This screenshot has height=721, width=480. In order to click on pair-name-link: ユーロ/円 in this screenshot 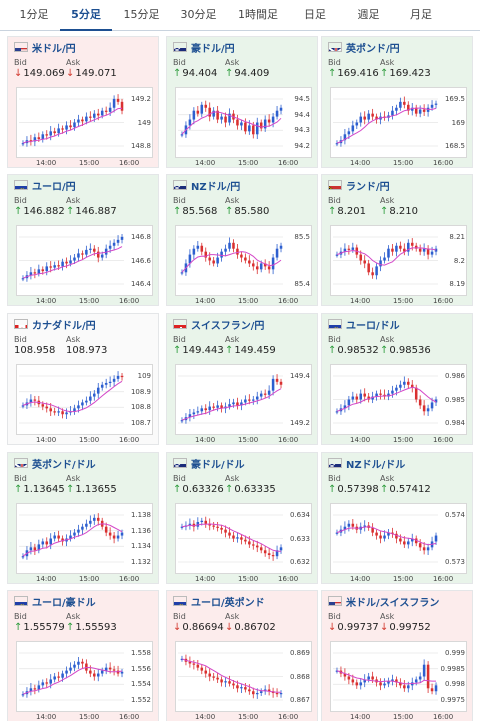, I will do `click(54, 187)`.